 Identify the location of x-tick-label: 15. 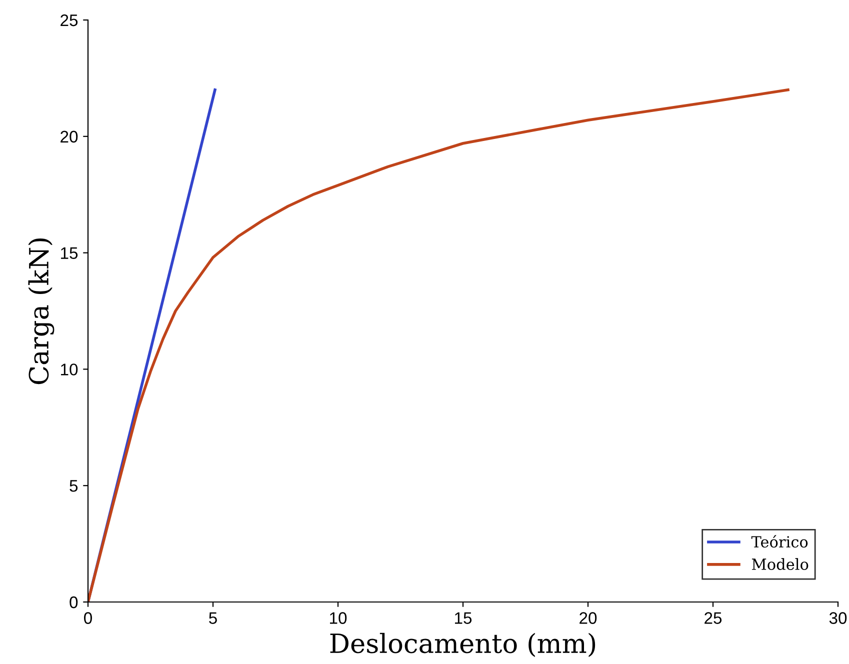
(463, 618).